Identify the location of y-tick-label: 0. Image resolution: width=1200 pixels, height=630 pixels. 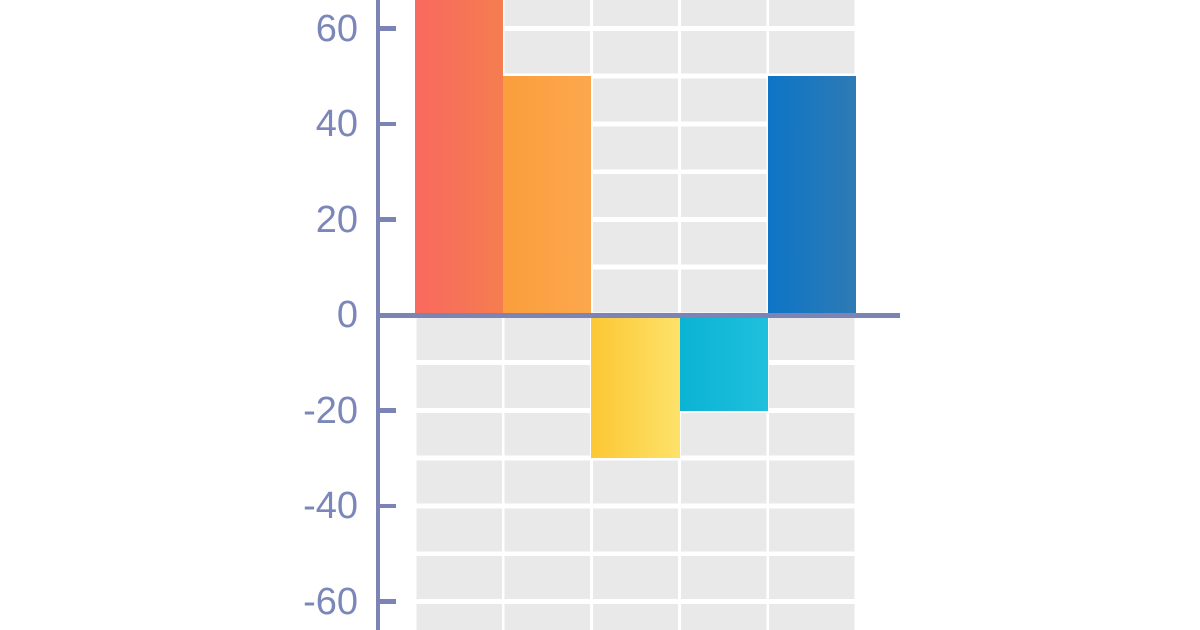
(347, 315).